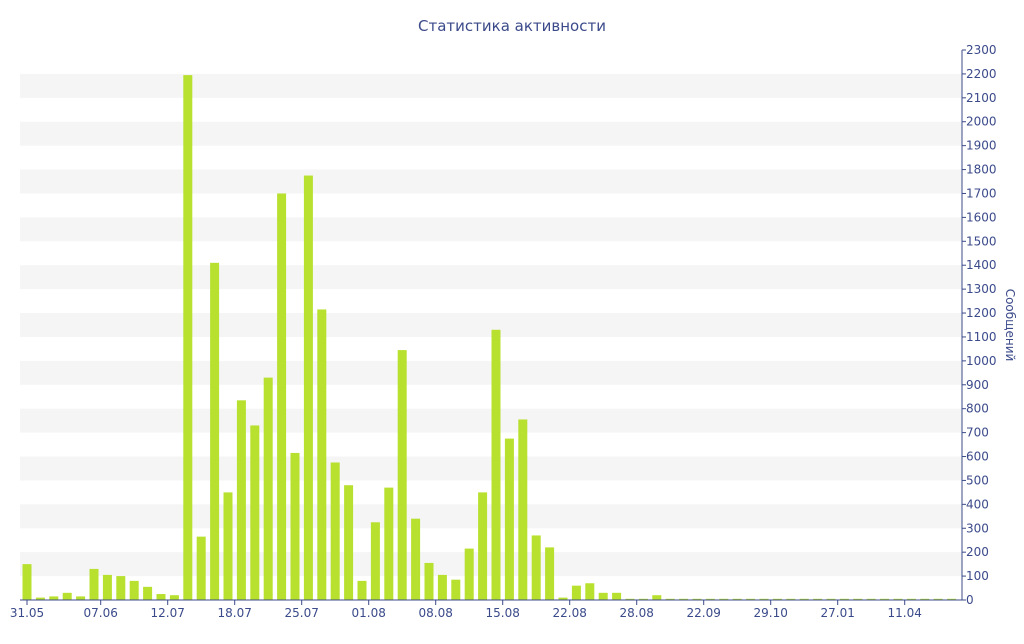 This screenshot has width=1024, height=644. I want to click on x-tick-label: 22.08, so click(570, 613).